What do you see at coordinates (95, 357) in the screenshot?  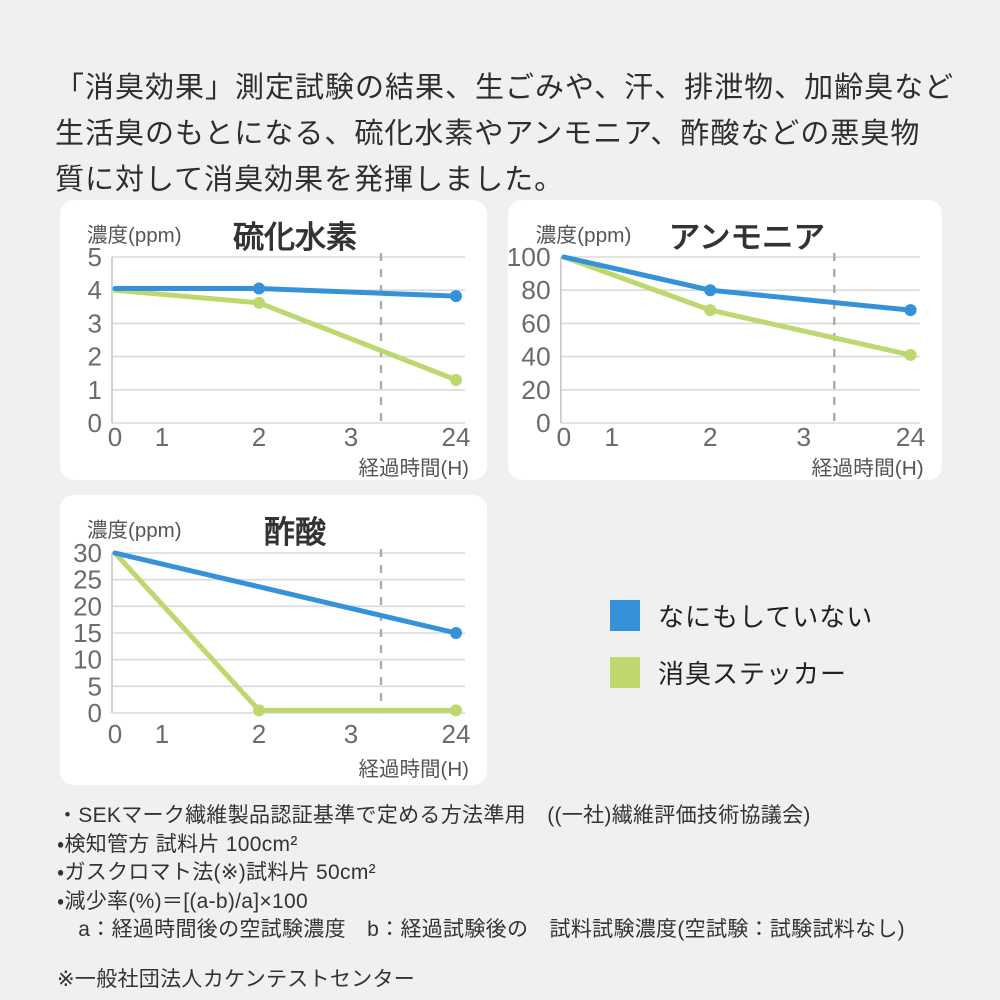 I see `y-tick-label: 2` at bounding box center [95, 357].